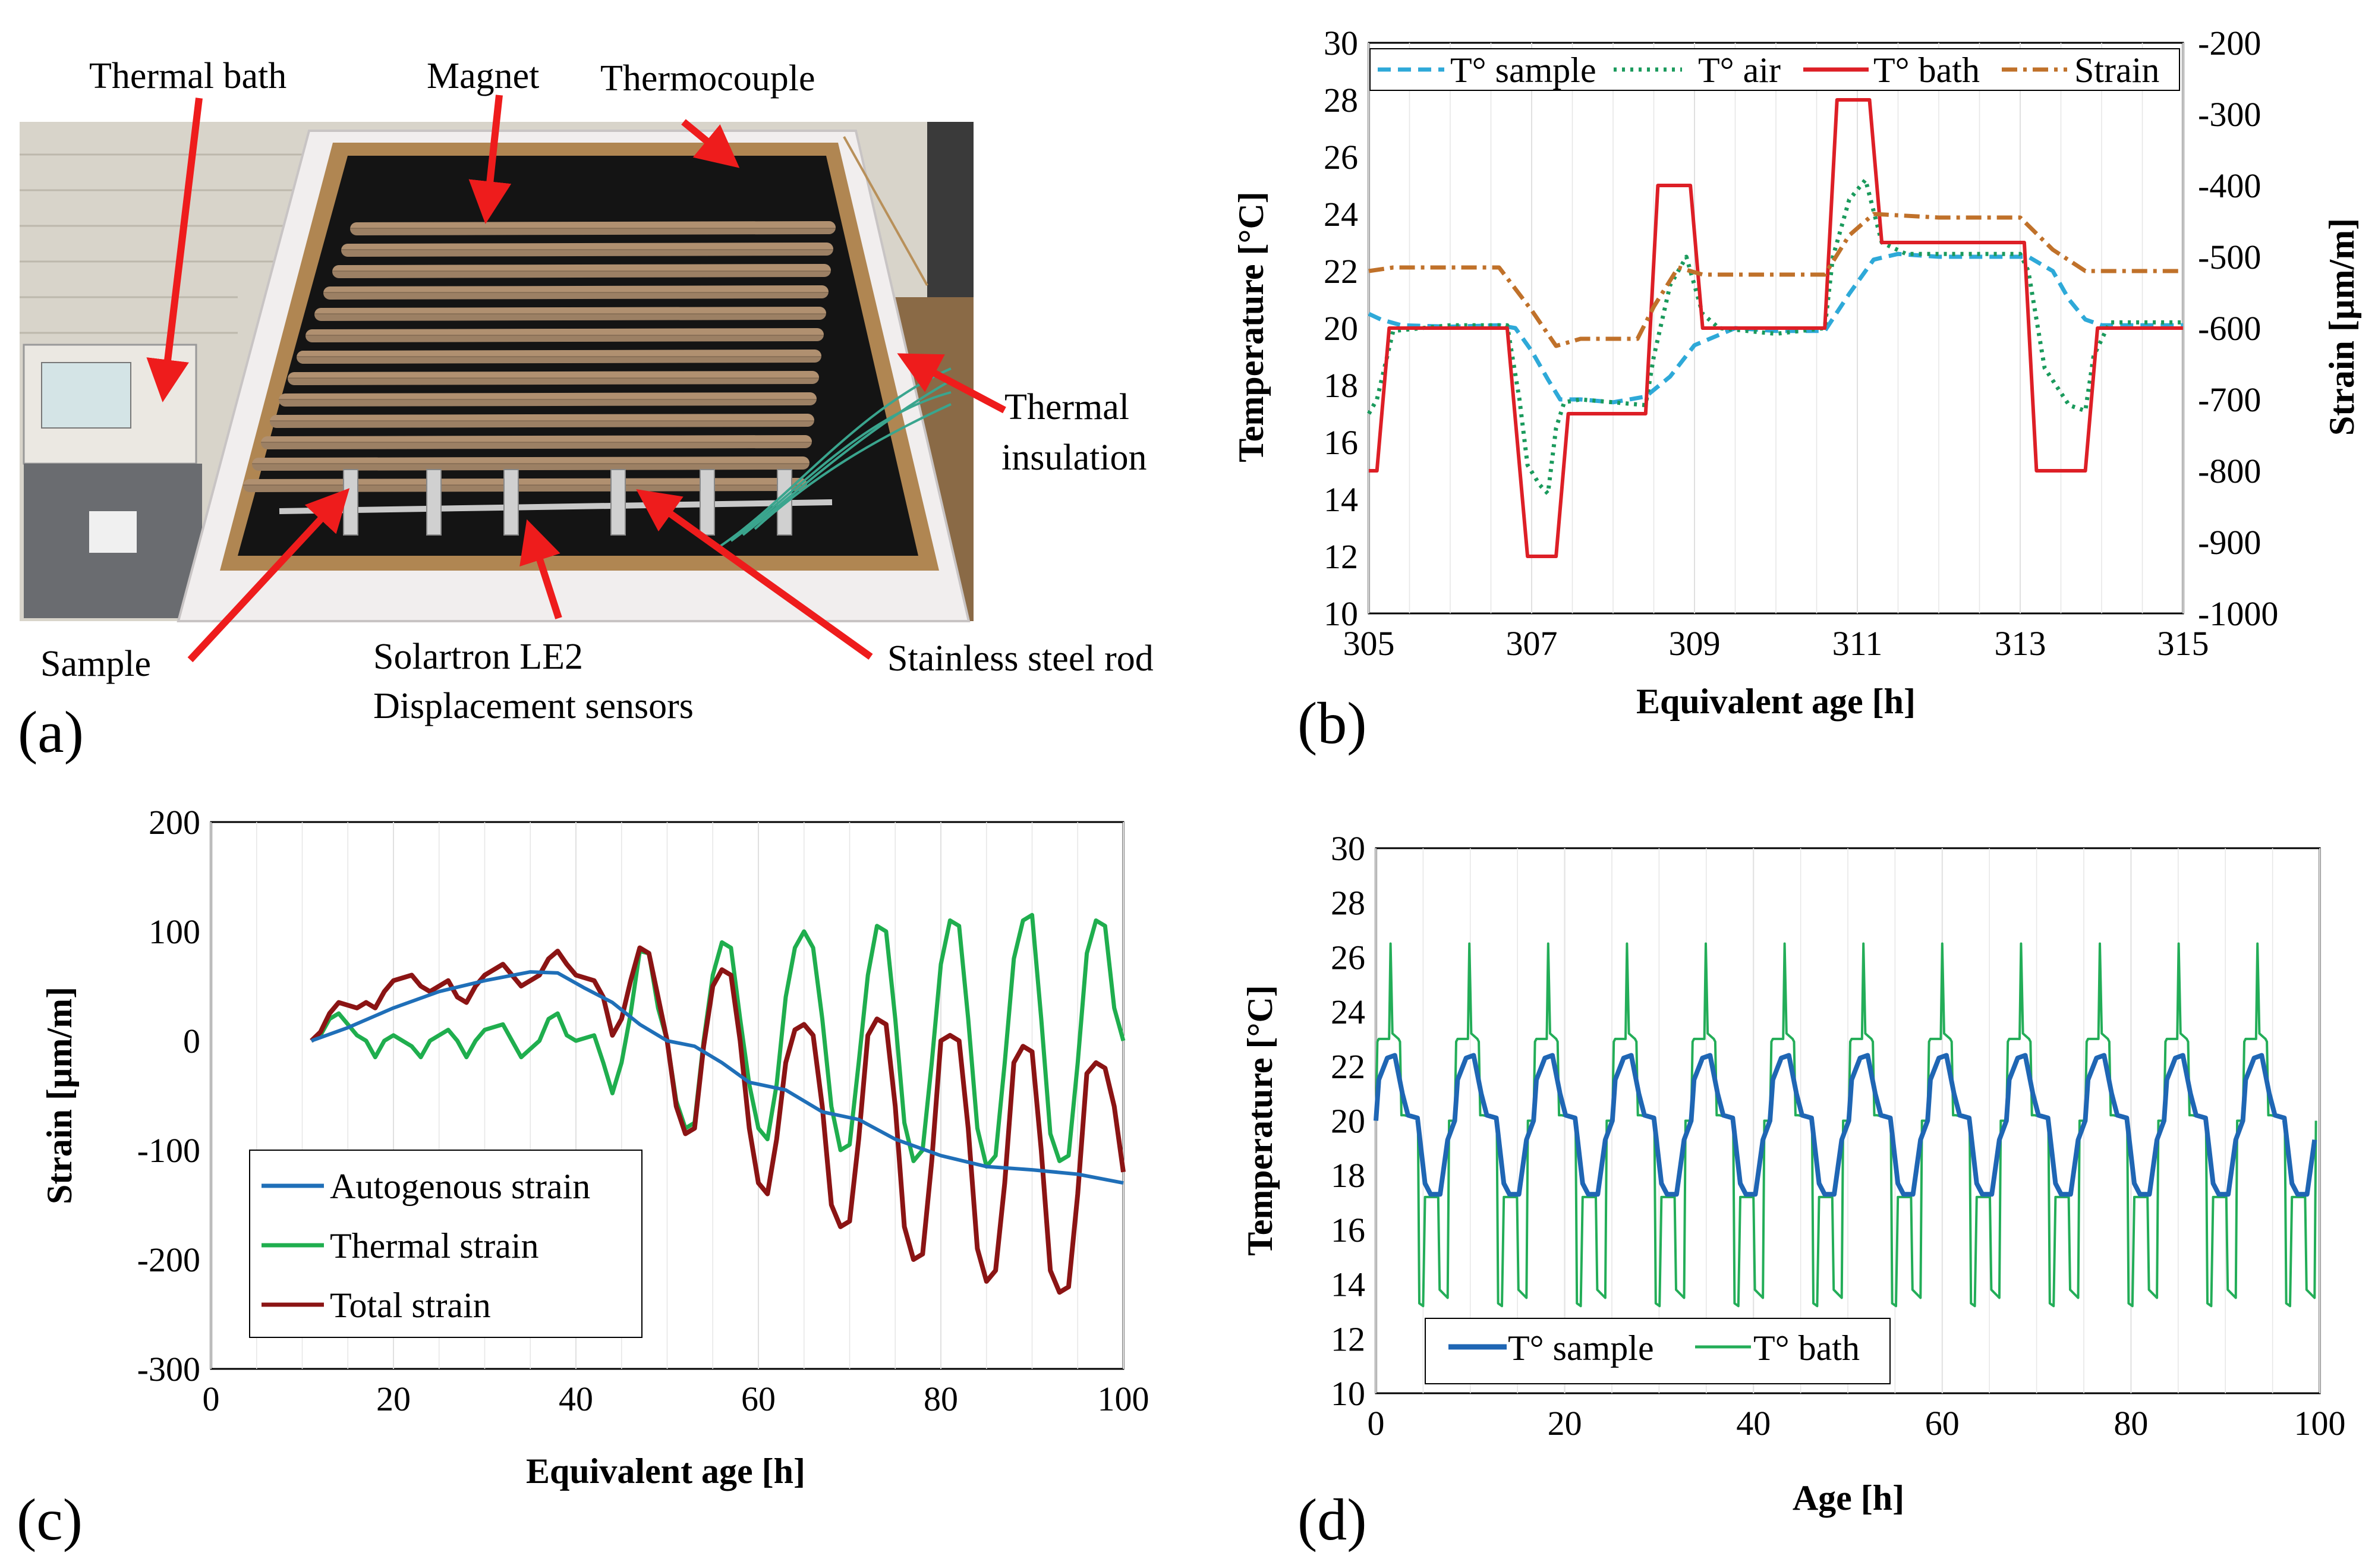 Image resolution: width=2378 pixels, height=1568 pixels. Describe the element at coordinates (941, 1399) in the screenshot. I see `chart-c-xtick-label: 80` at that location.